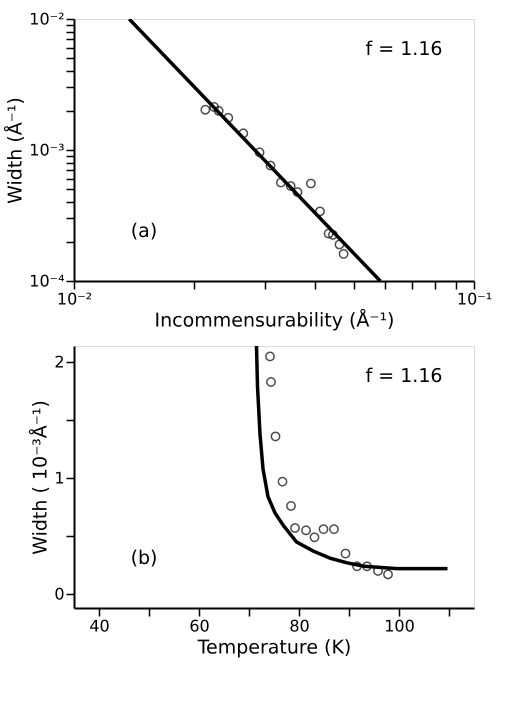 Image resolution: width=521 pixels, height=704 pixels. I want to click on x-tick-label: 40, so click(99, 626).